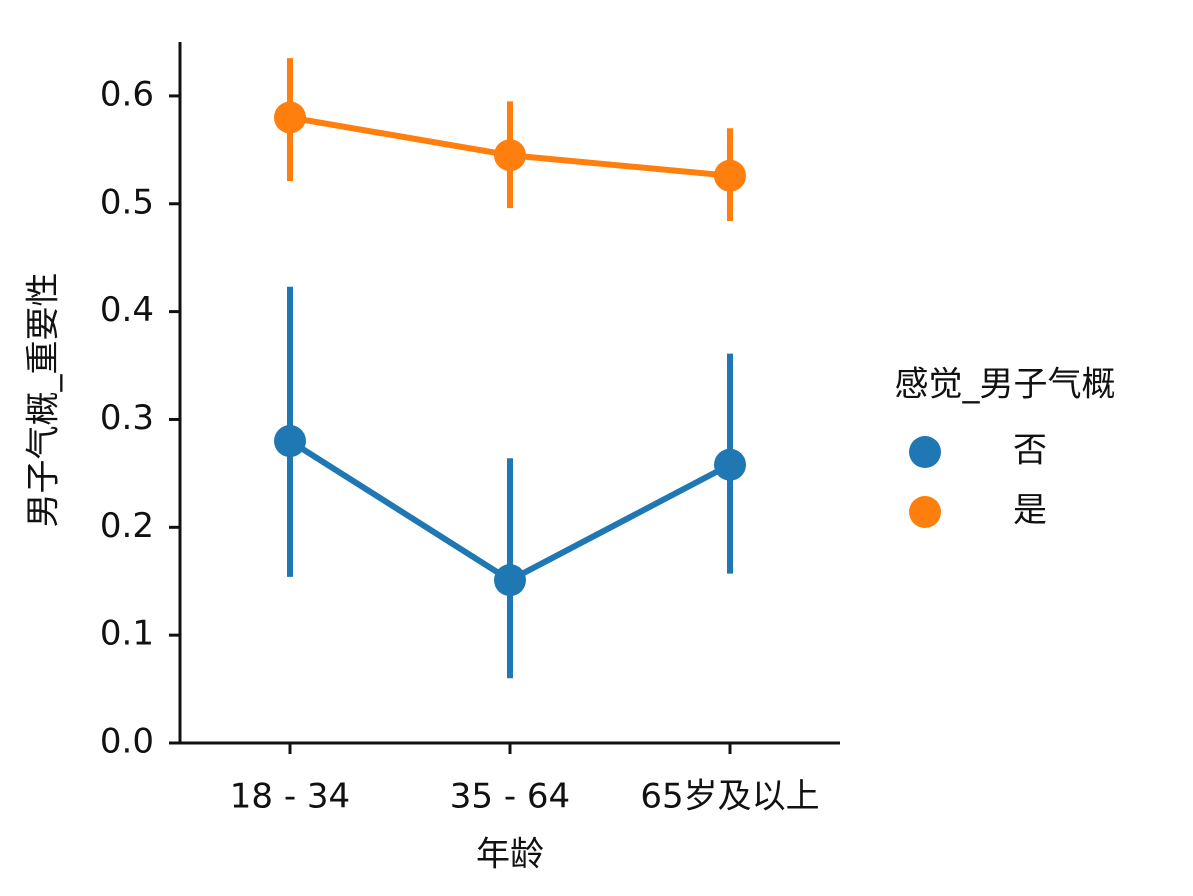  What do you see at coordinates (510, 855) in the screenshot?
I see `x-axis-label: 年龄` at bounding box center [510, 855].